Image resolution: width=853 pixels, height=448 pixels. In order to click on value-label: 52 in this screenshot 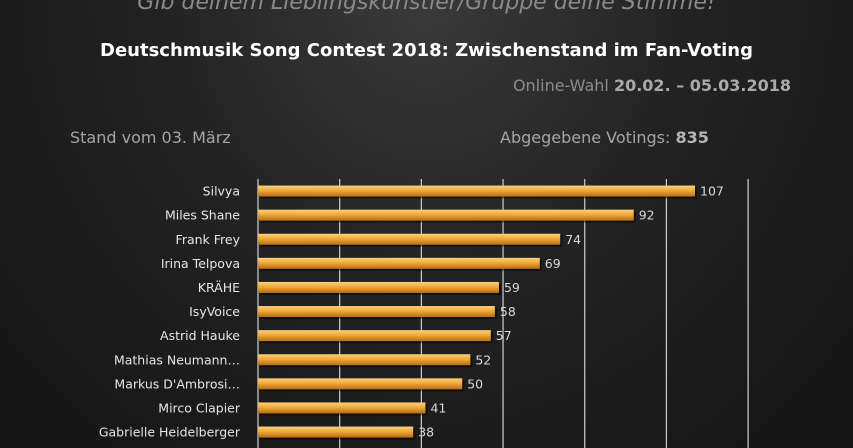, I will do `click(483, 359)`.